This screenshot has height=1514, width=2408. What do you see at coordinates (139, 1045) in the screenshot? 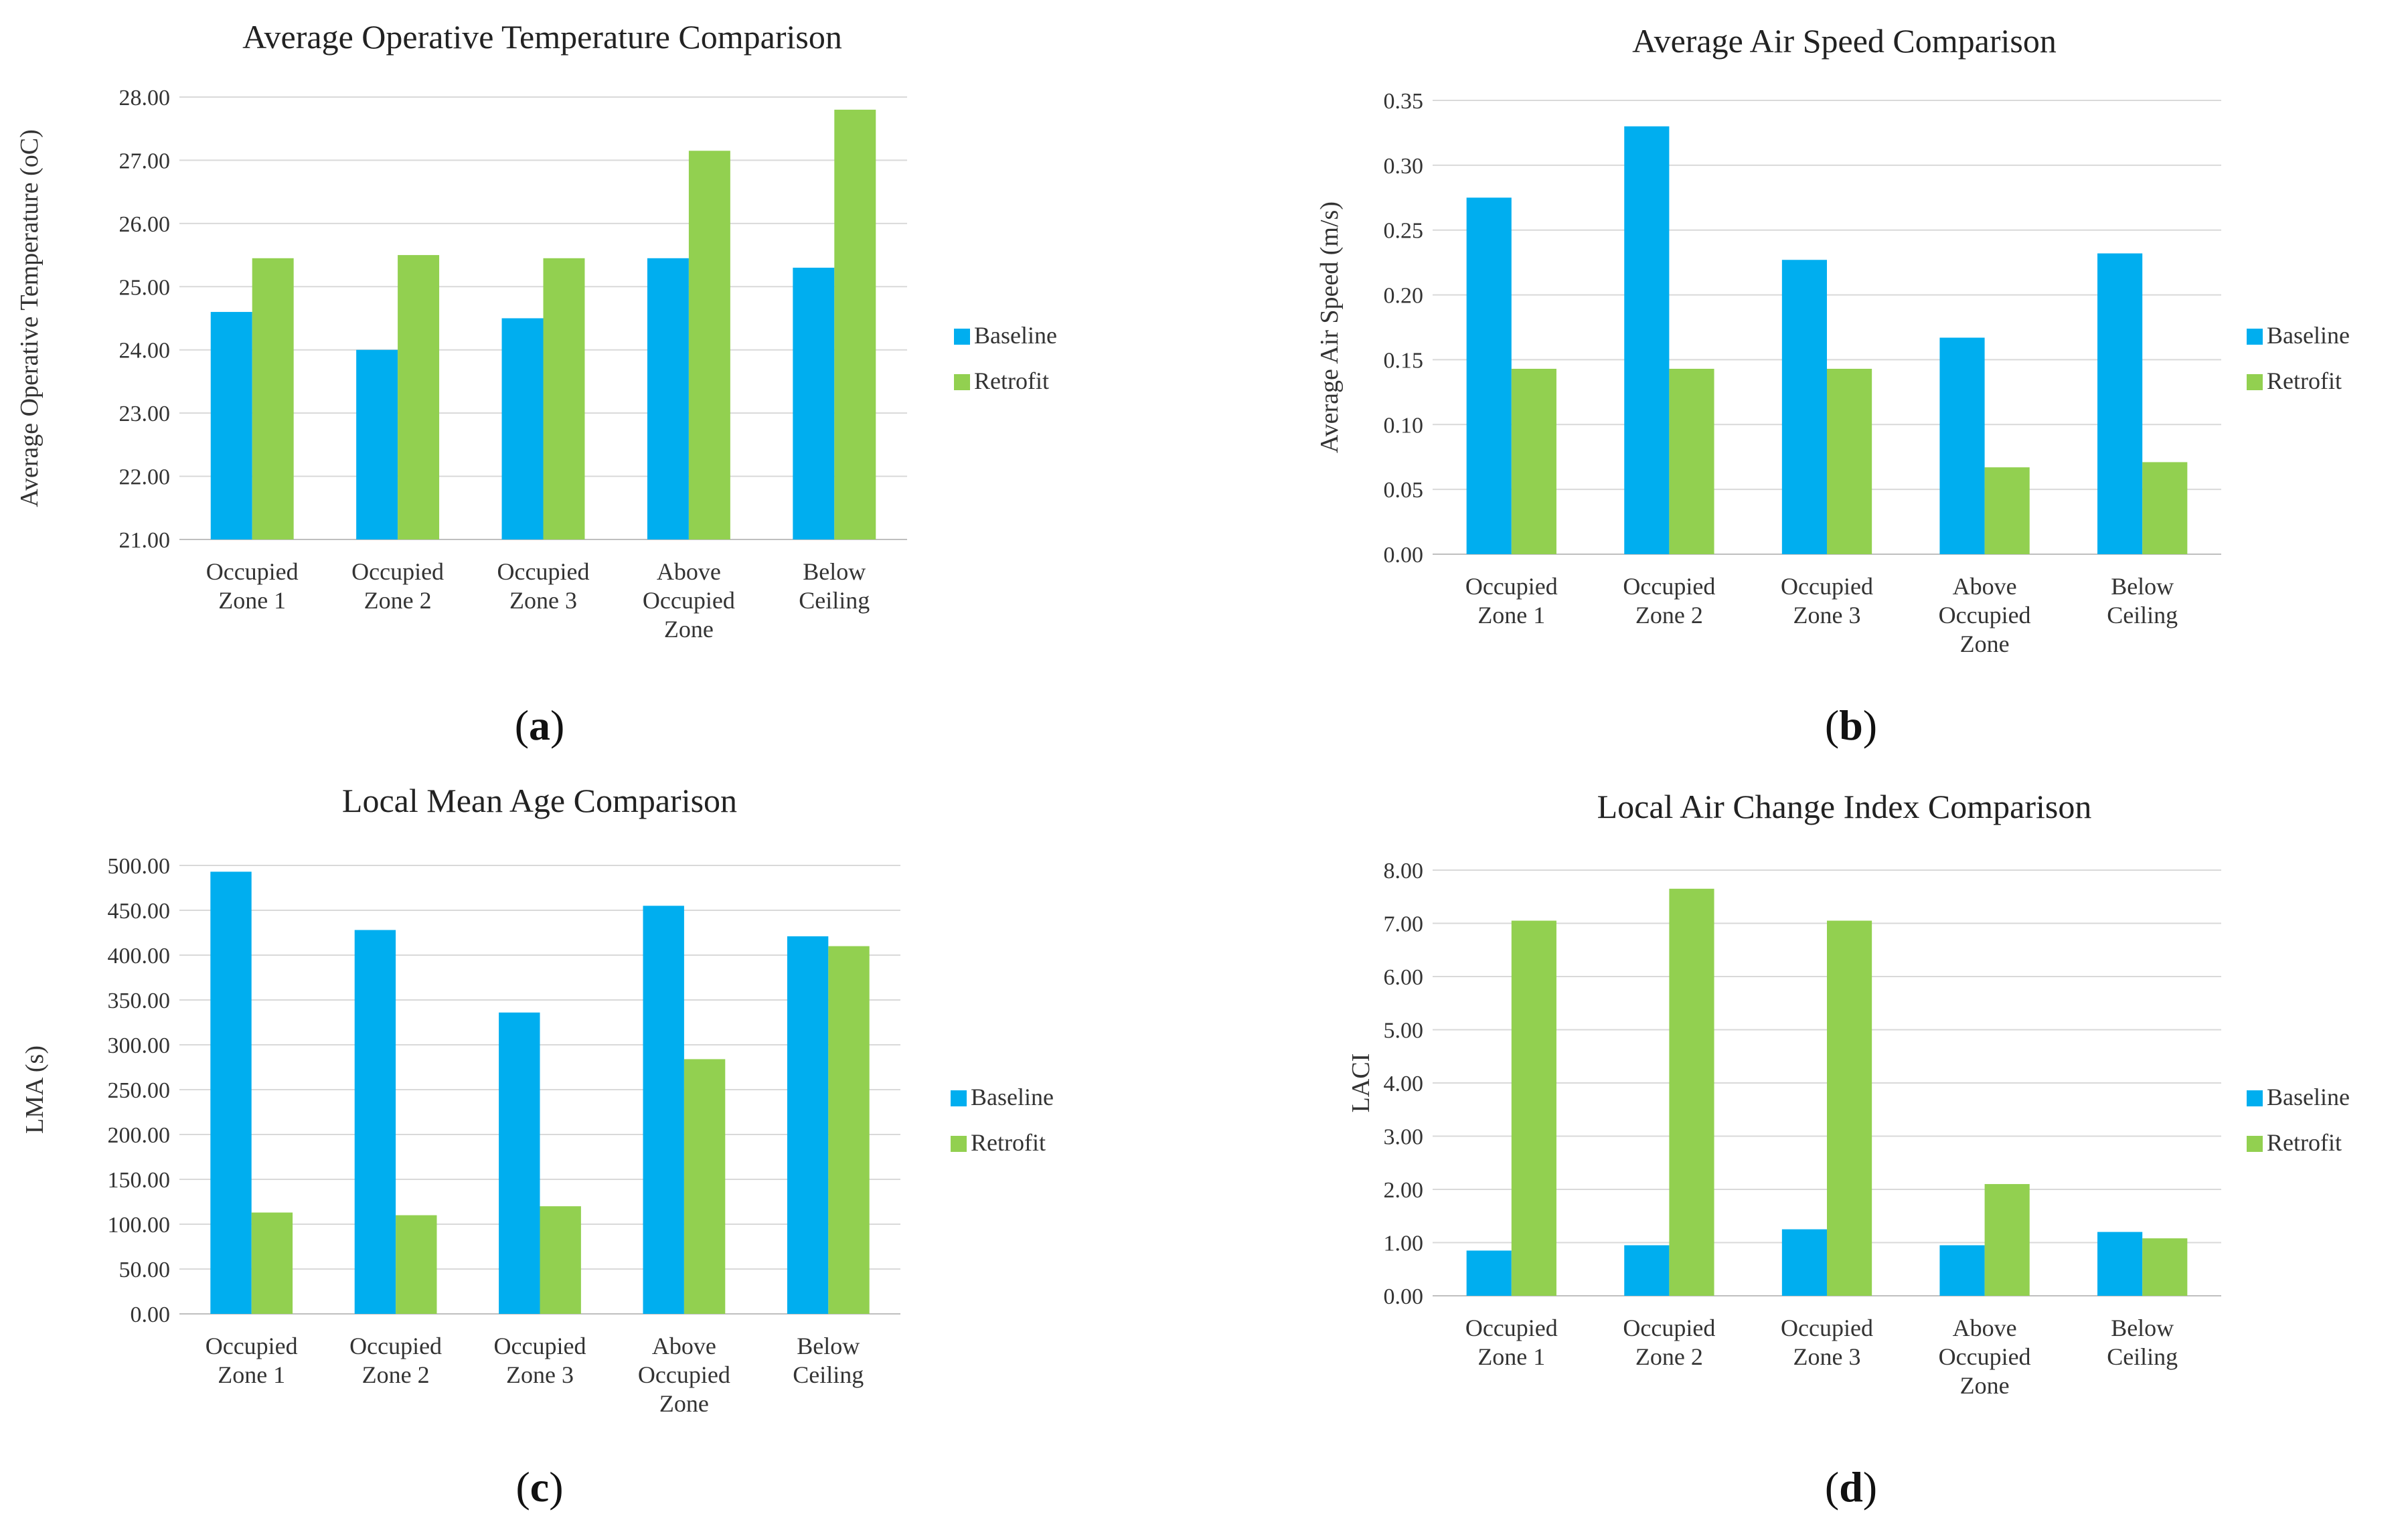
I see `y-tick-label: 300.00` at bounding box center [139, 1045].